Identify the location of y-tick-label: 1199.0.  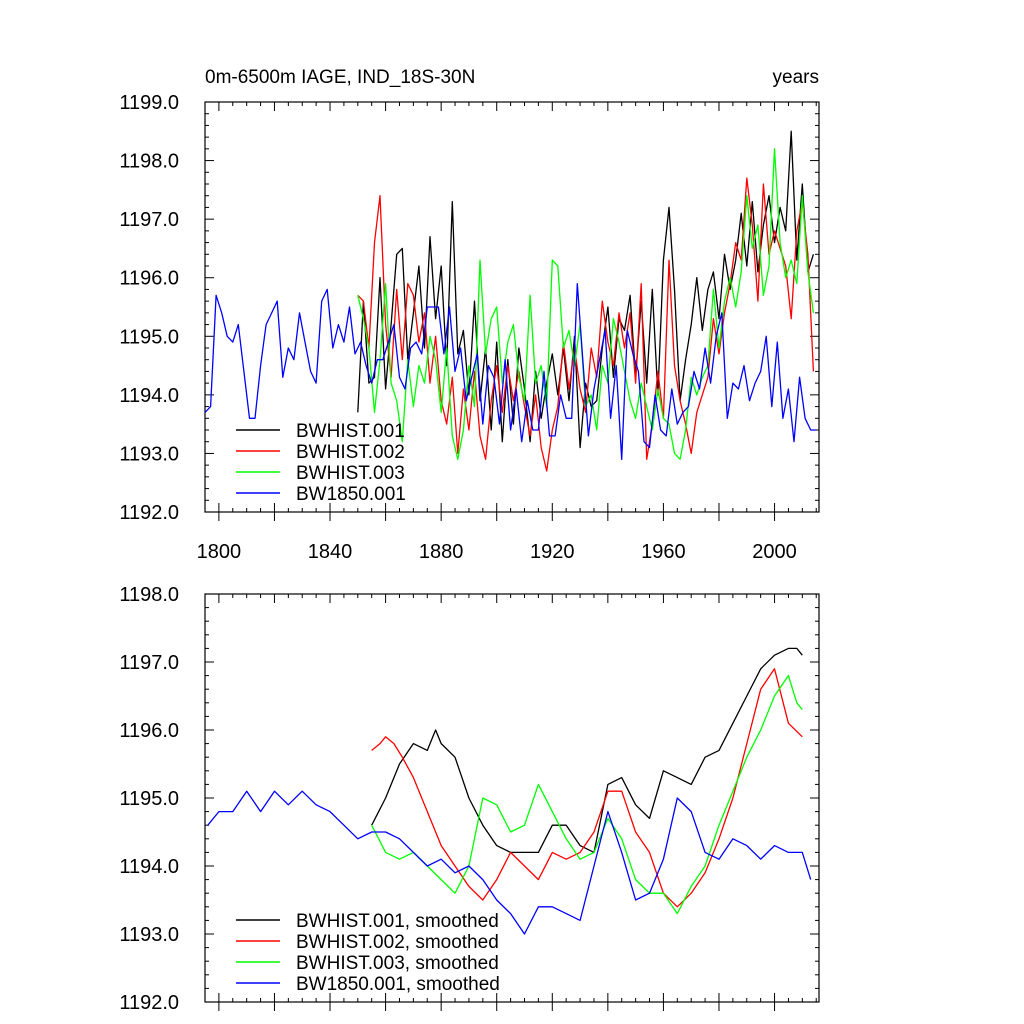
(149, 103).